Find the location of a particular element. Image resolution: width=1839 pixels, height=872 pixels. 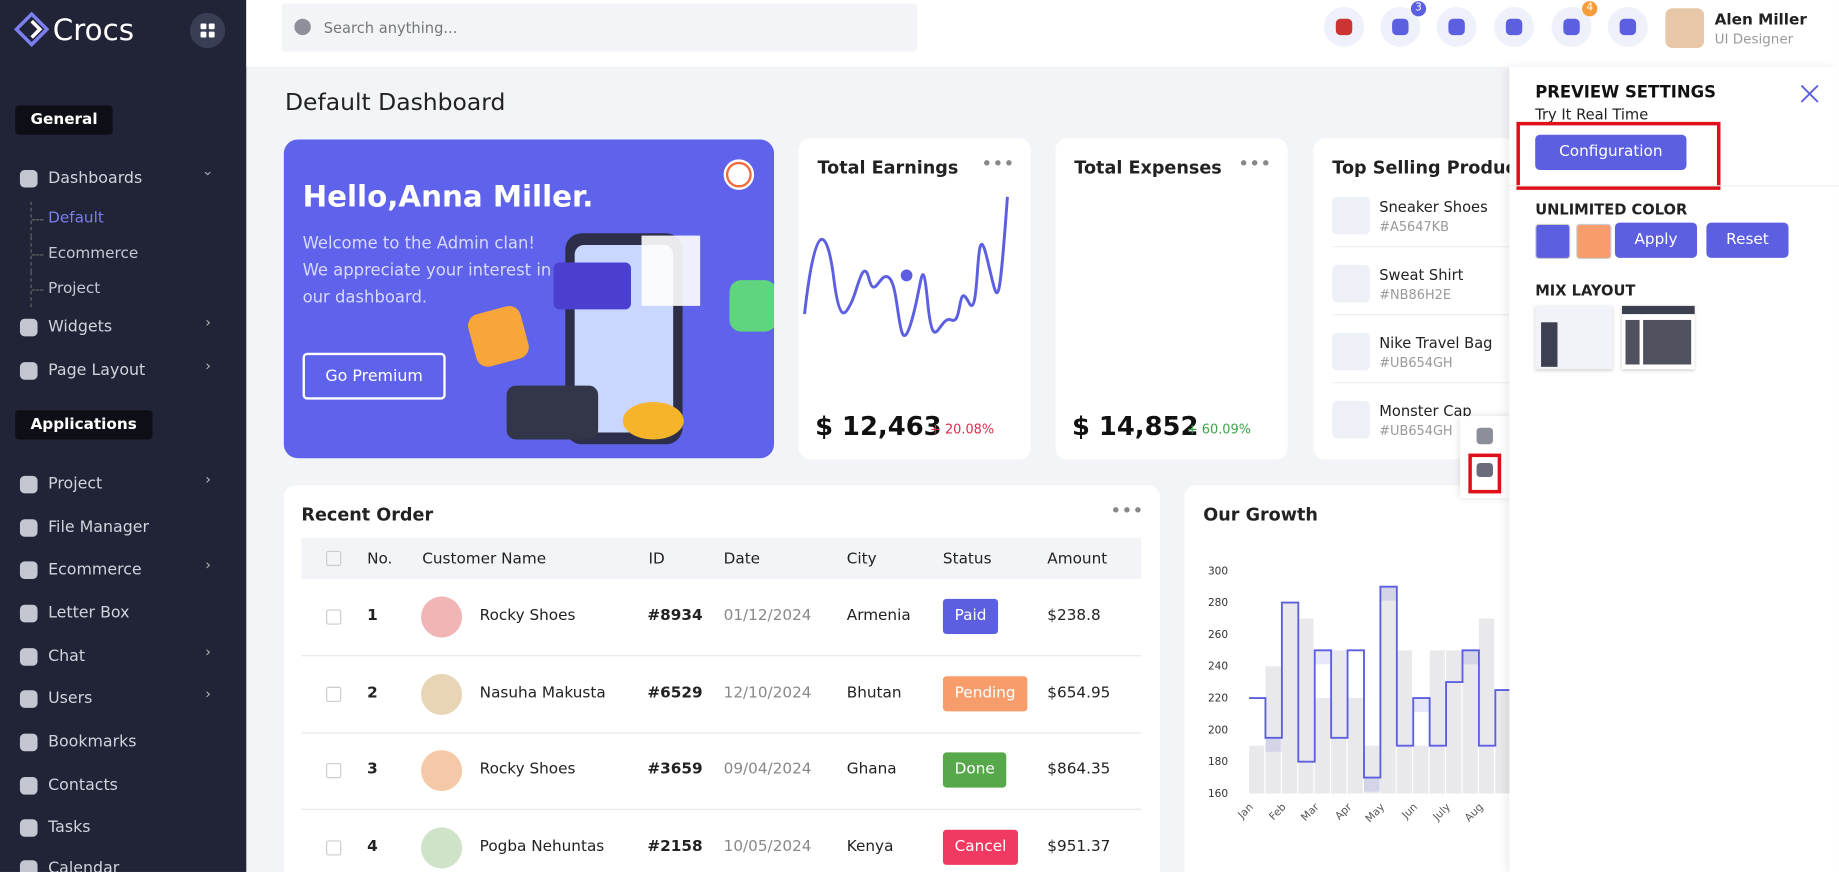

menu-item: Ecommerce is located at coordinates (95, 569).